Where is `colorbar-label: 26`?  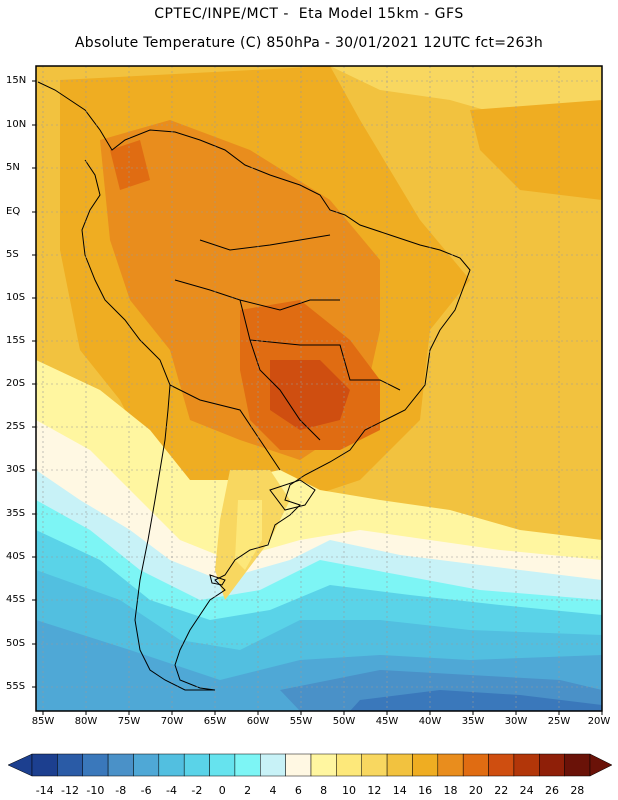
colorbar-label: 26 is located at coordinates (551, 790).